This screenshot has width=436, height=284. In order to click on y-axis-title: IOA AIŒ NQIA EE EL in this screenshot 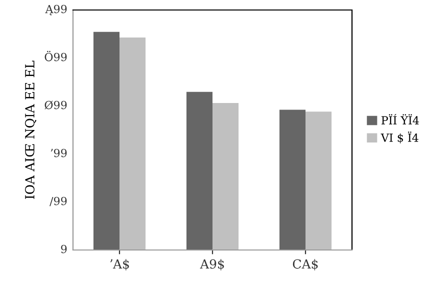, I will do `click(30, 129)`.